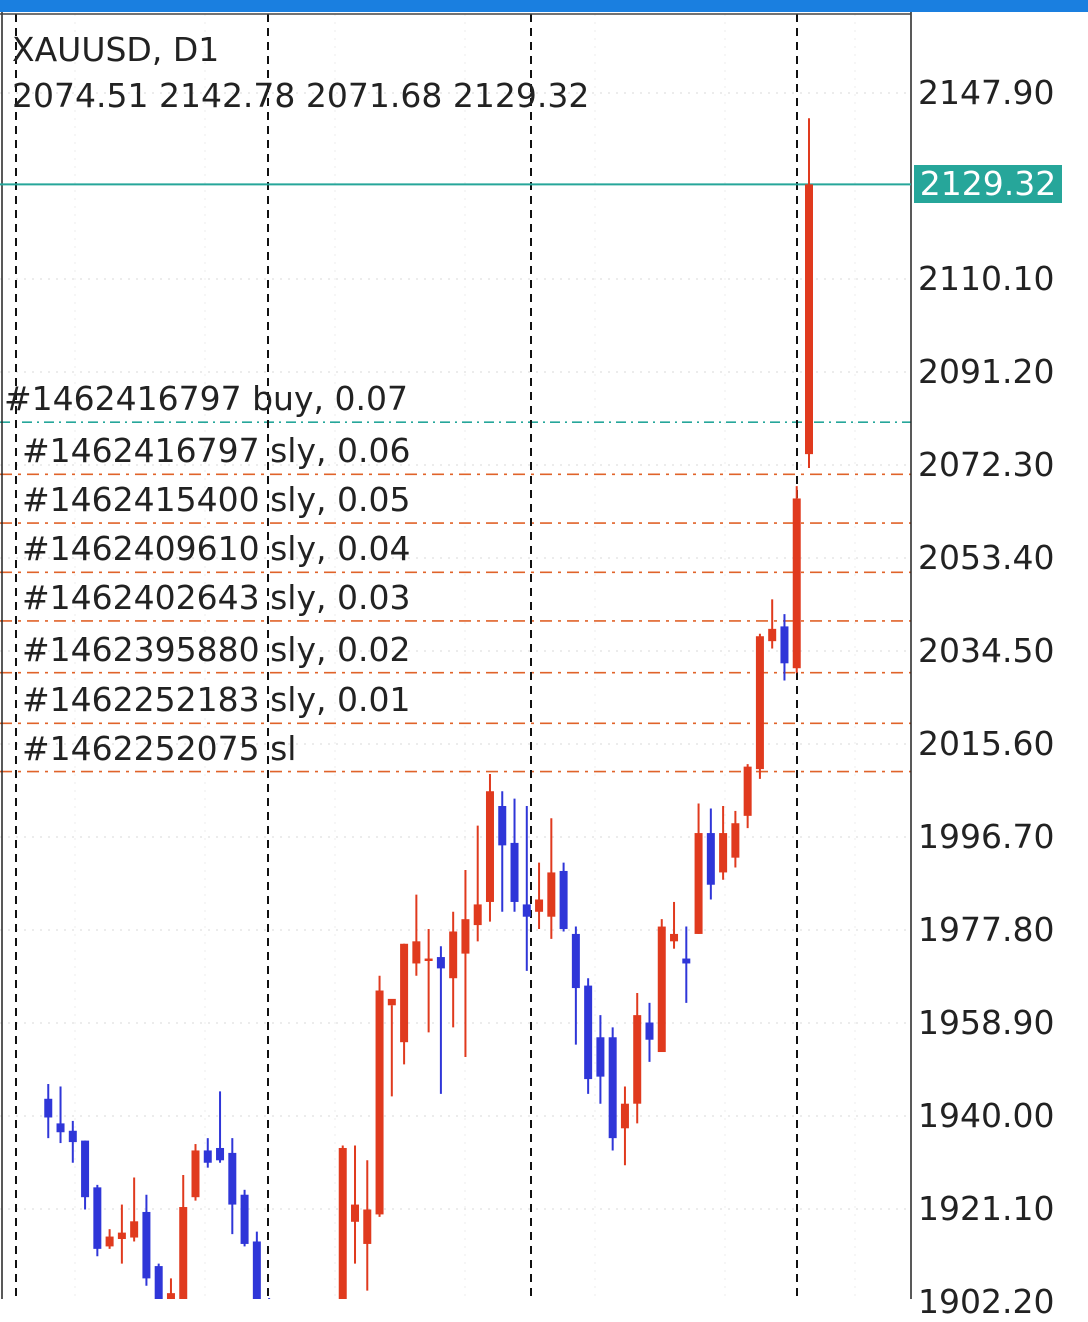 Image resolution: width=1088 pixels, height=1322 pixels. Describe the element at coordinates (986, 557) in the screenshot. I see `price-tick-label: 2053.40` at that location.